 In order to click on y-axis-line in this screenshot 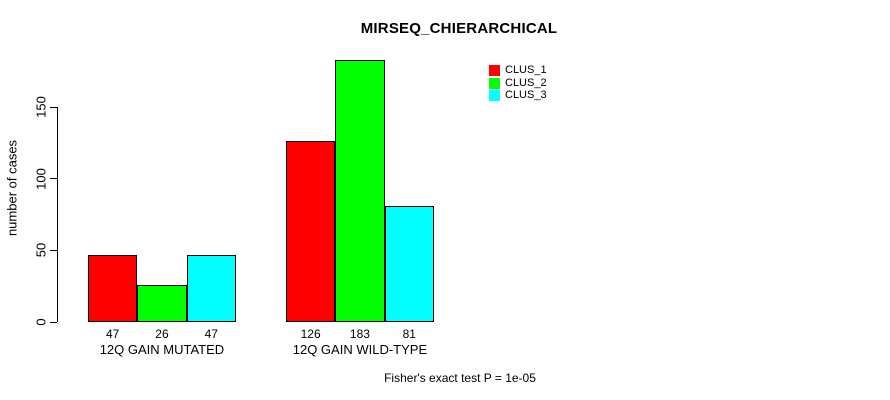, I will do `click(57, 214)`.